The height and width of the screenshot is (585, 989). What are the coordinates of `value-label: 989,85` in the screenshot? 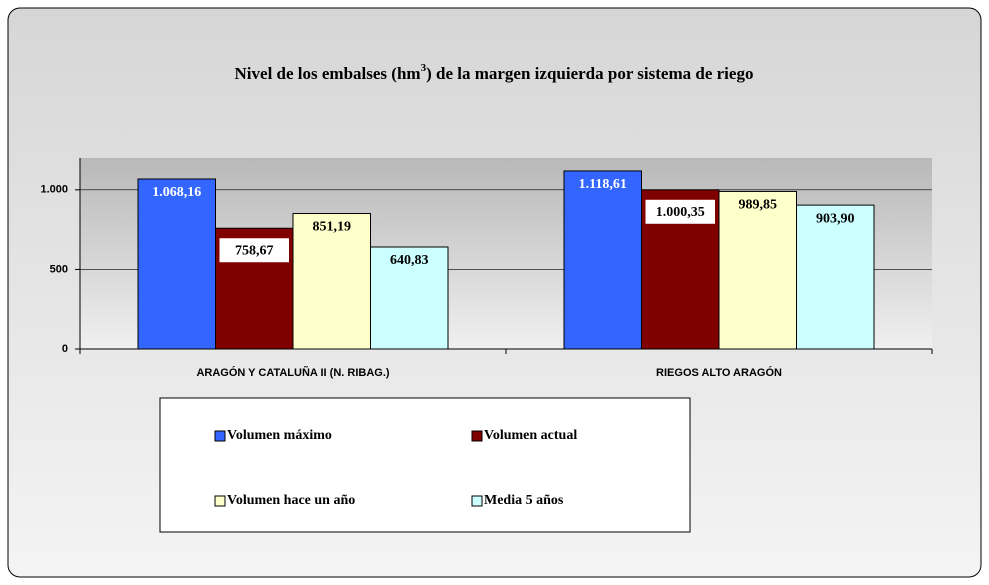 It's located at (758, 205).